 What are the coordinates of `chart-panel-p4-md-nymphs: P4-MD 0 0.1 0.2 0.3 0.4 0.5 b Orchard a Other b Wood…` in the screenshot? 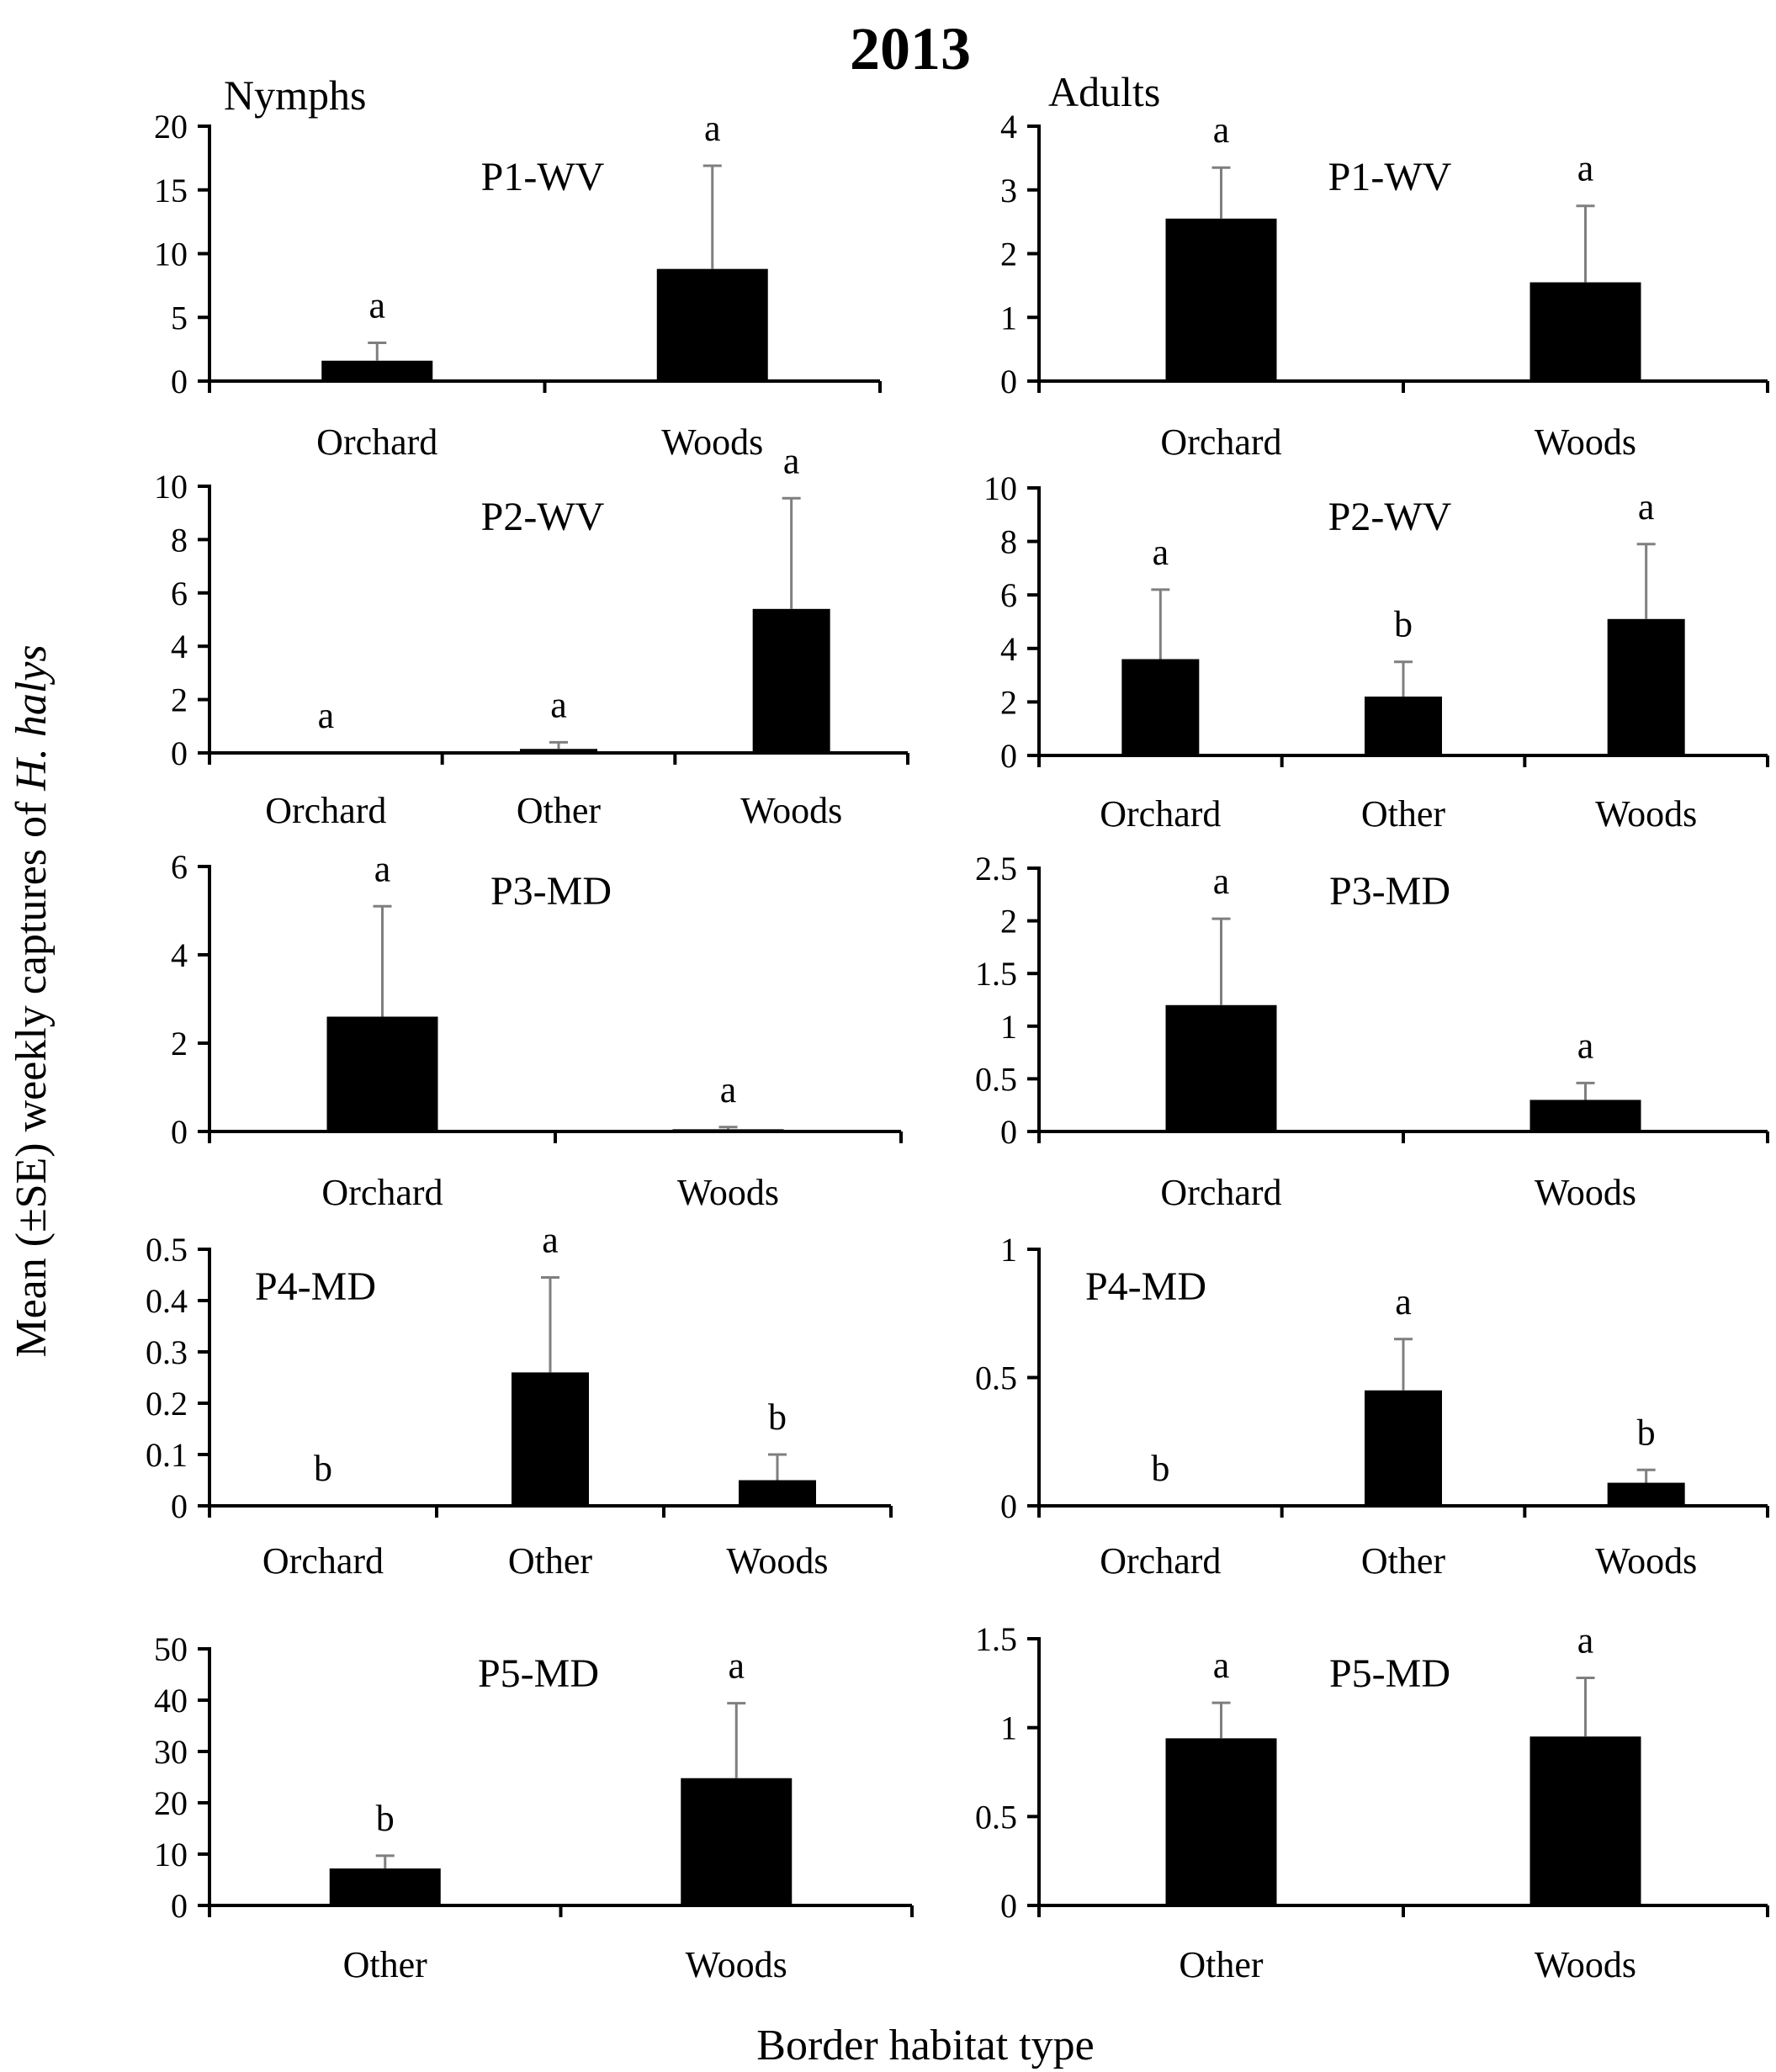 It's located at (519, 1401).